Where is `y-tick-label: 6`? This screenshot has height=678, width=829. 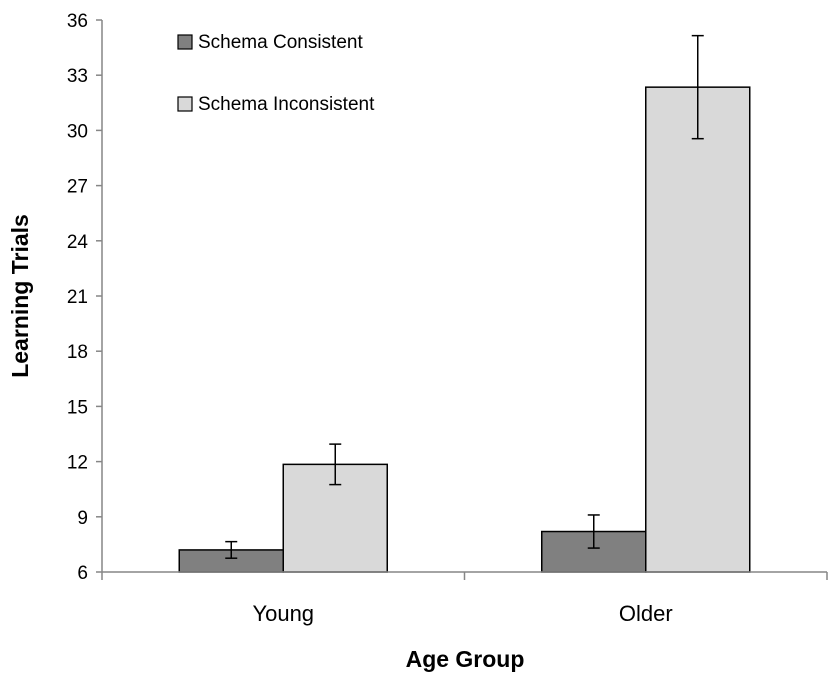
y-tick-label: 6 is located at coordinates (82, 573).